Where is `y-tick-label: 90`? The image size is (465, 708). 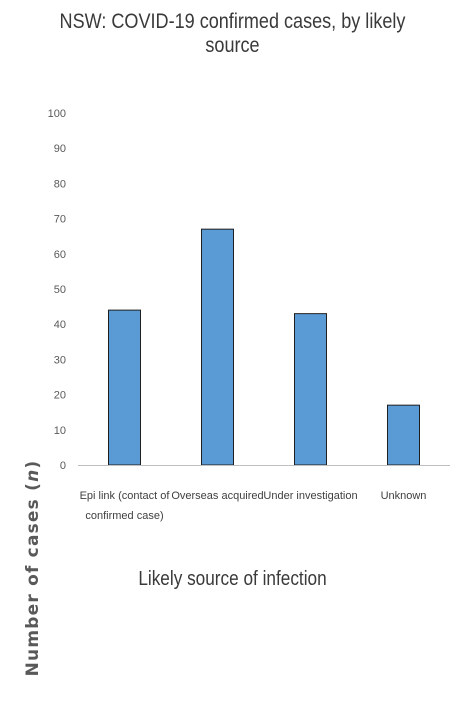
y-tick-label: 90 is located at coordinates (60, 149).